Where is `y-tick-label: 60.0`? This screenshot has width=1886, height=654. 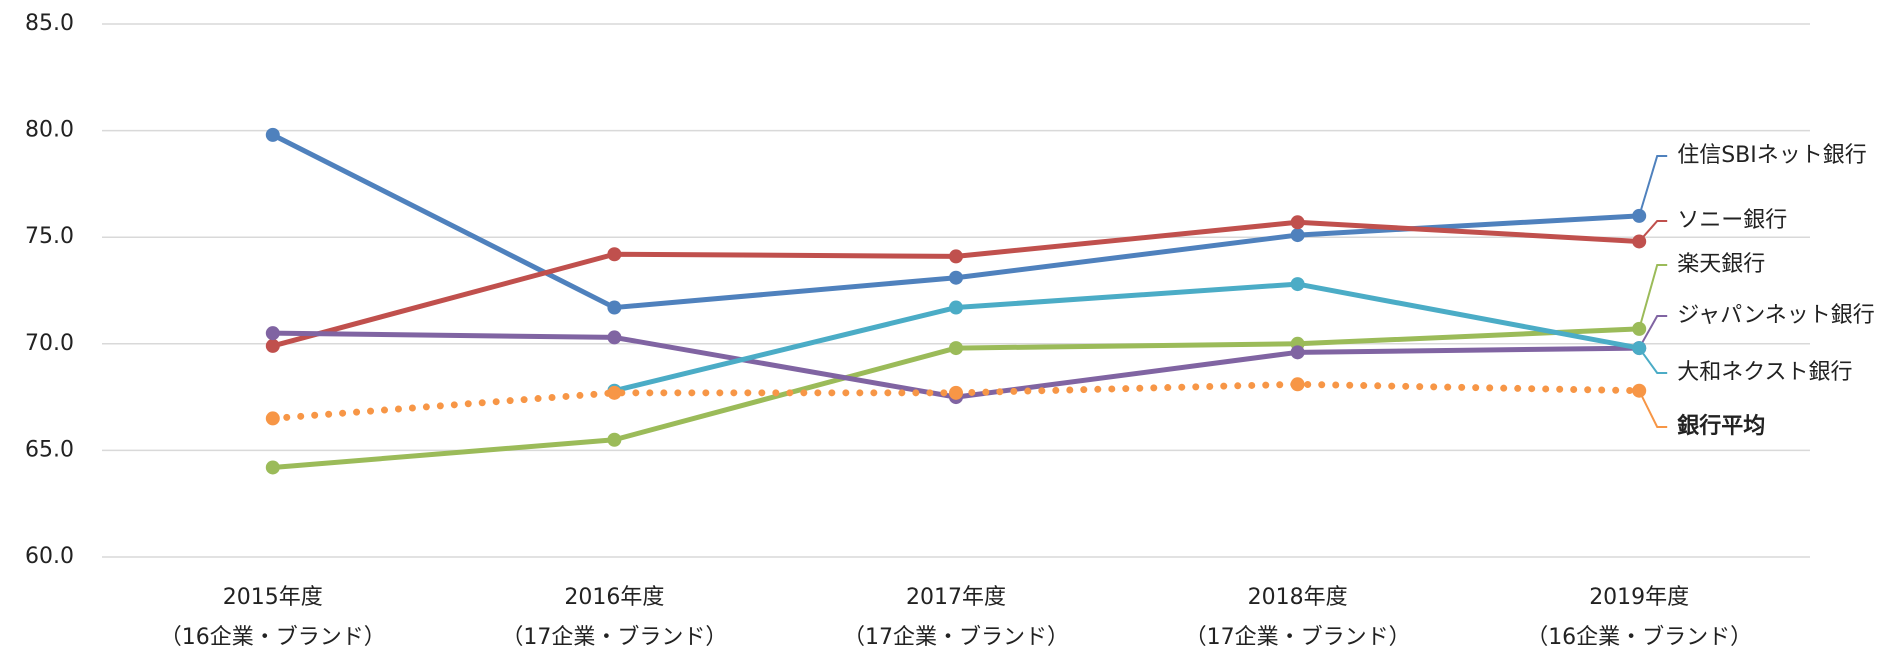 y-tick-label: 60.0 is located at coordinates (49, 556).